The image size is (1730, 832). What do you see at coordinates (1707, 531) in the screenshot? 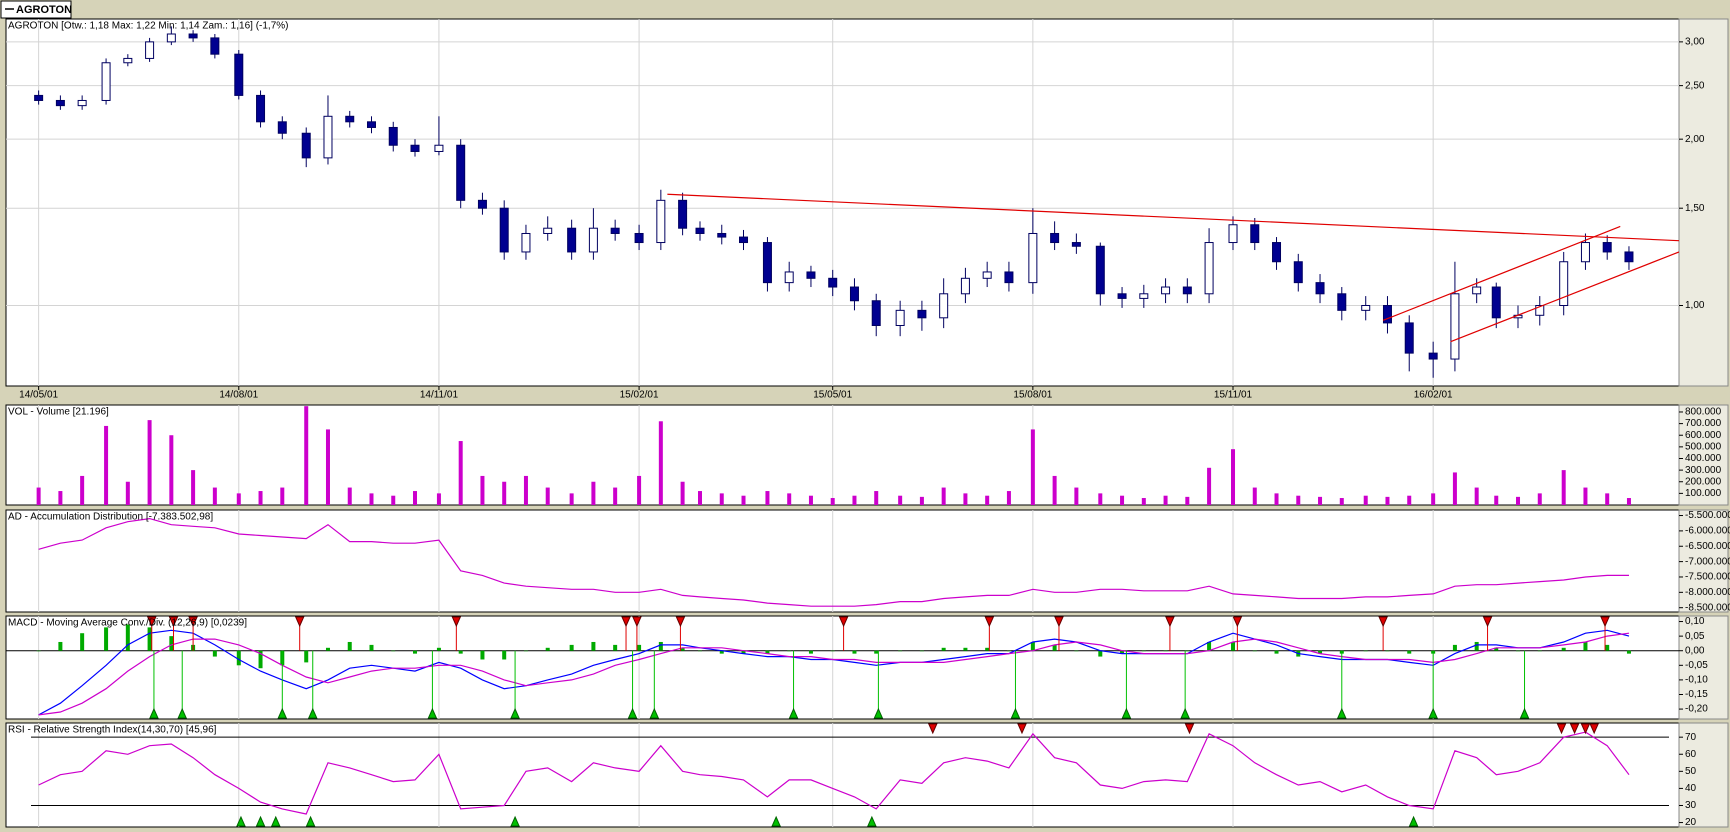
I see `y-tick-label: -6.000.000` at bounding box center [1707, 531].